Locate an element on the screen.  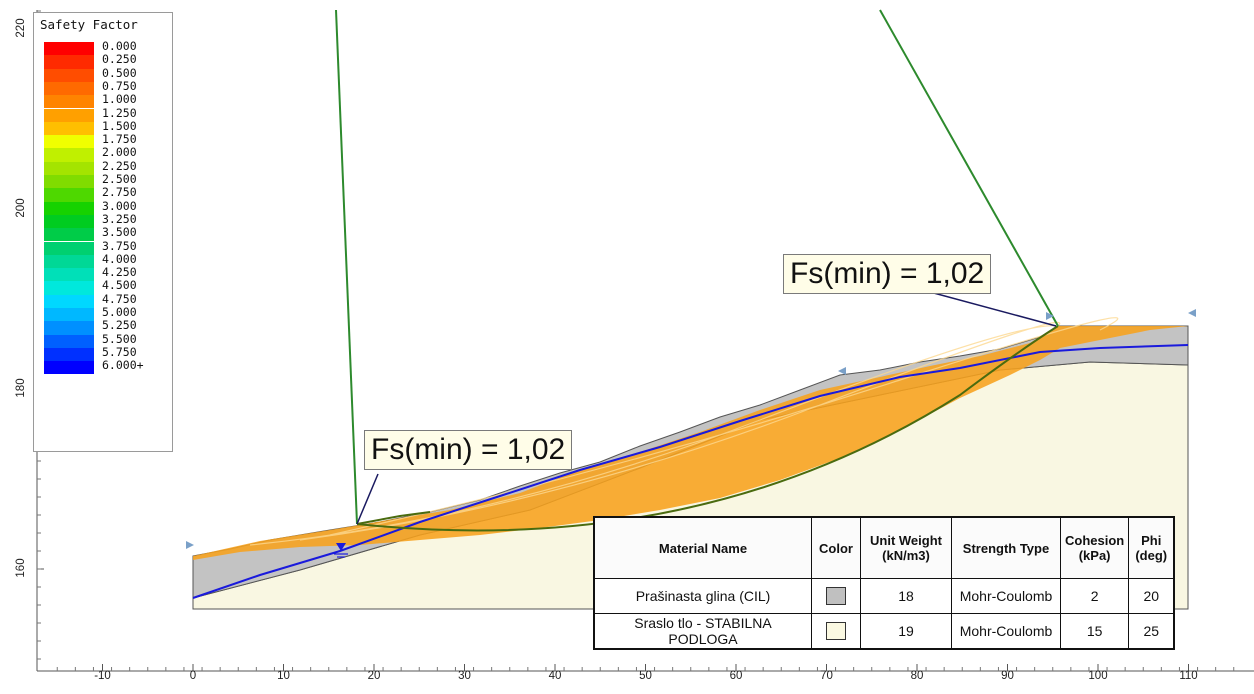
x-axis-ticks is located at coordinates (645, 667).